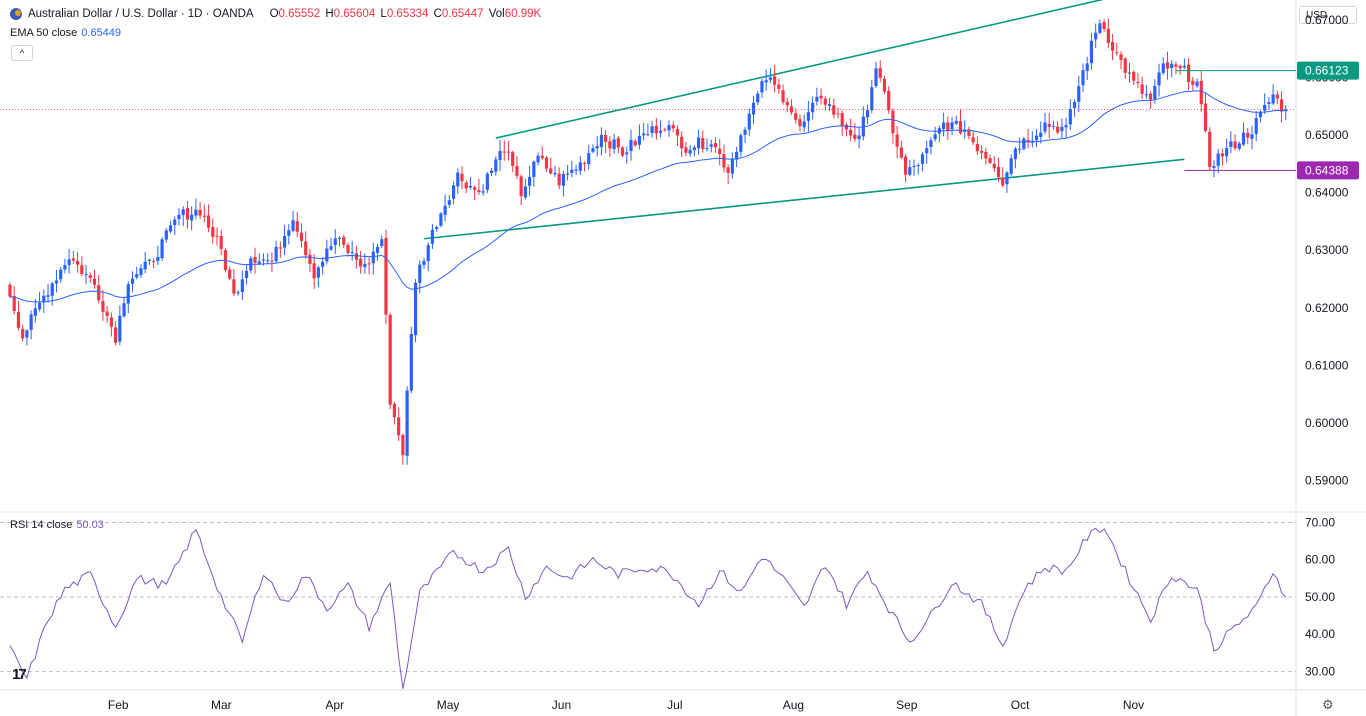 The image size is (1366, 716). What do you see at coordinates (19, 674) in the screenshot?
I see `tradingview-watermark: 17` at bounding box center [19, 674].